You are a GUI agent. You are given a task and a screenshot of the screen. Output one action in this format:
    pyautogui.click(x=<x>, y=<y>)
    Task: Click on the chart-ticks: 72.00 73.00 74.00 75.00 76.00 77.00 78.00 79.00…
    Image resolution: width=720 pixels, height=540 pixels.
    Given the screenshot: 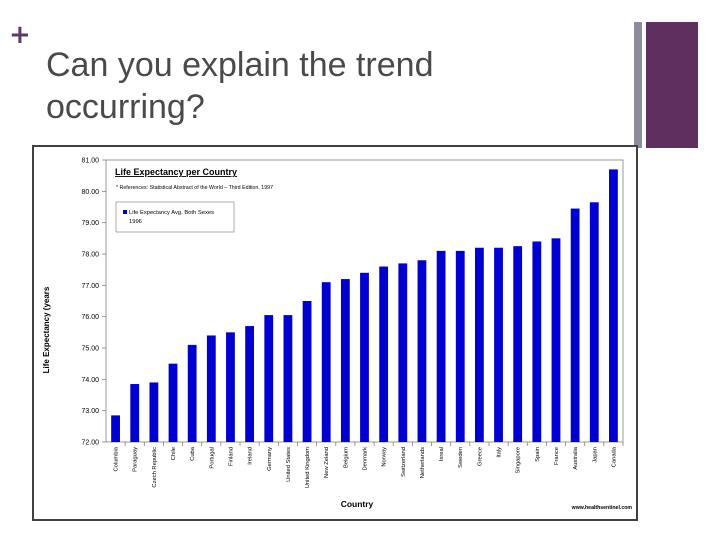 What is the action you would take?
    pyautogui.click(x=93, y=302)
    